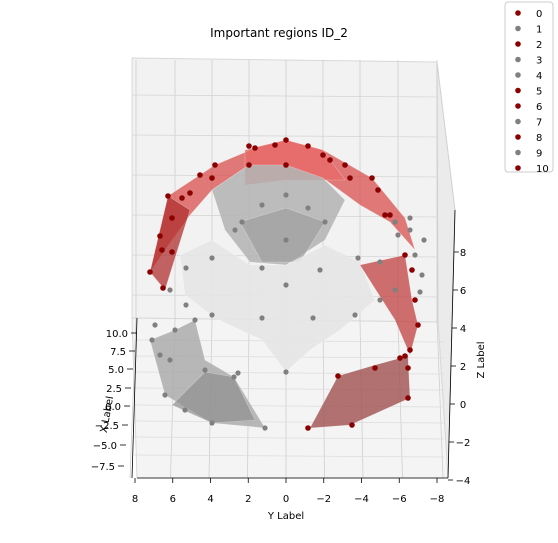 This screenshot has width=558, height=543. Describe the element at coordinates (117, 334) in the screenshot. I see `x-tick-label: 10.0` at that location.